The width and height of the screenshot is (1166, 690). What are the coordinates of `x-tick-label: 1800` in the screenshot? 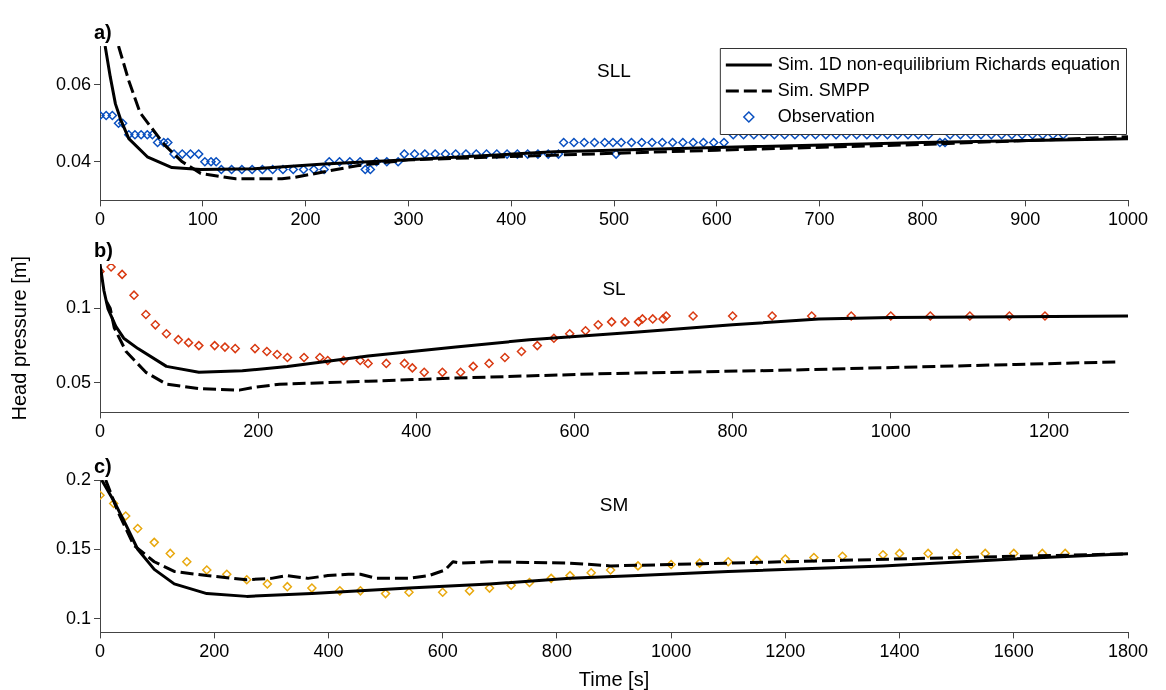 It's located at (1128, 651).